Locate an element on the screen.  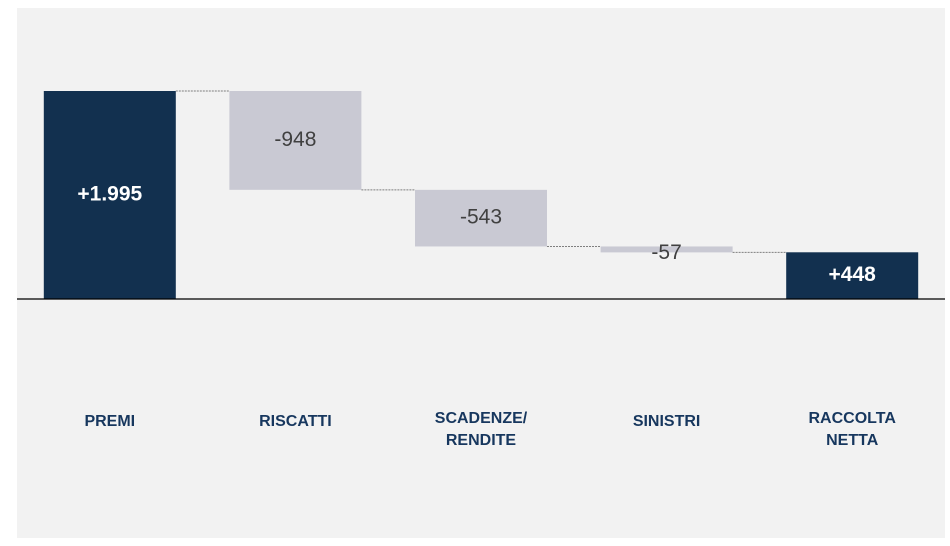
value-label: +448 is located at coordinates (853, 274).